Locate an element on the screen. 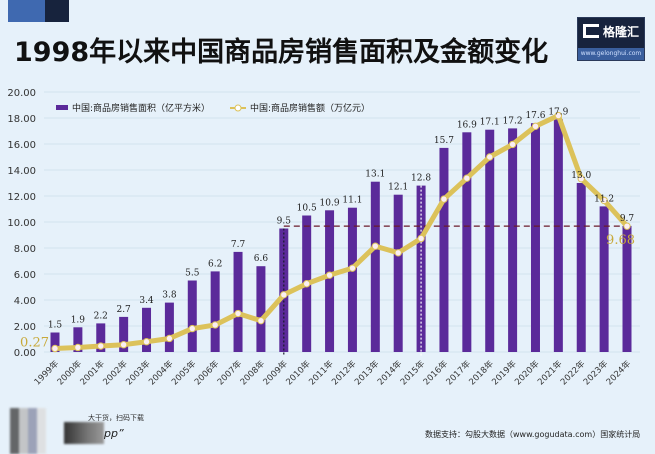 This screenshot has width=655, height=454. bar-label: 10.5 is located at coordinates (307, 209).